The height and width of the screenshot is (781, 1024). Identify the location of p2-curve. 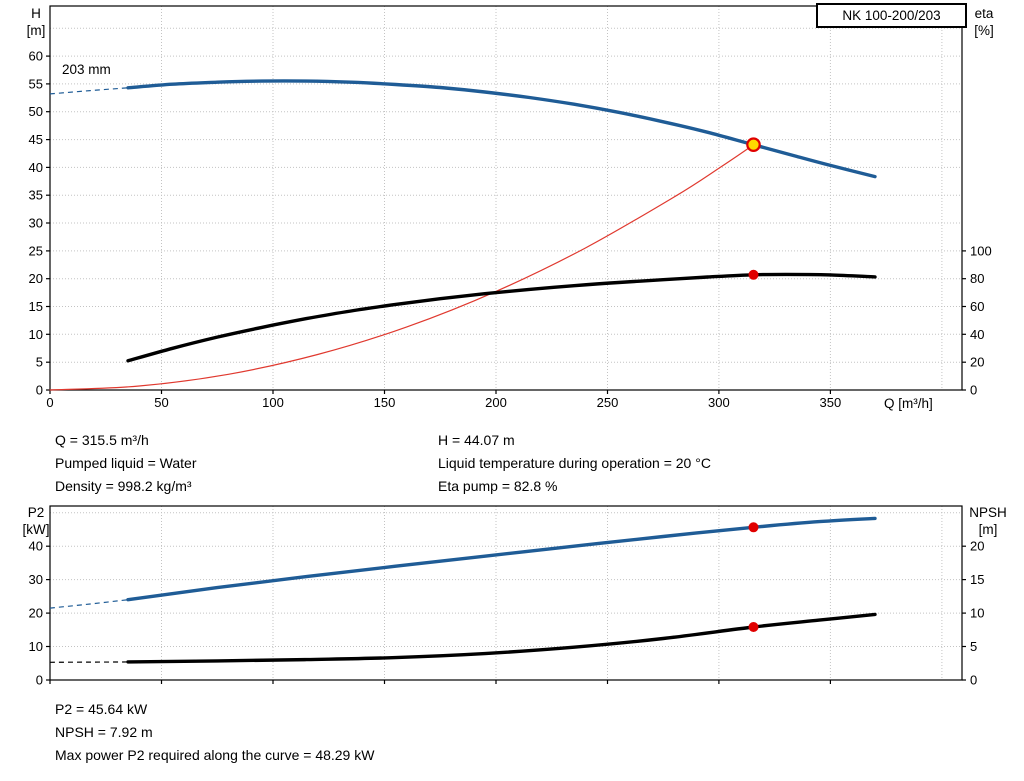
(501, 559).